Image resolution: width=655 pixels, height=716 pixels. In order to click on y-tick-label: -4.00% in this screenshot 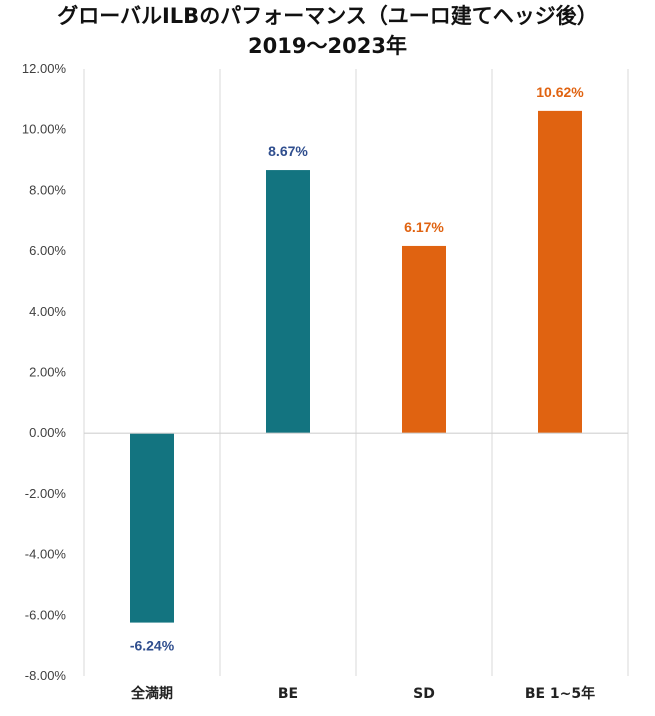, I will do `click(46, 554)`.